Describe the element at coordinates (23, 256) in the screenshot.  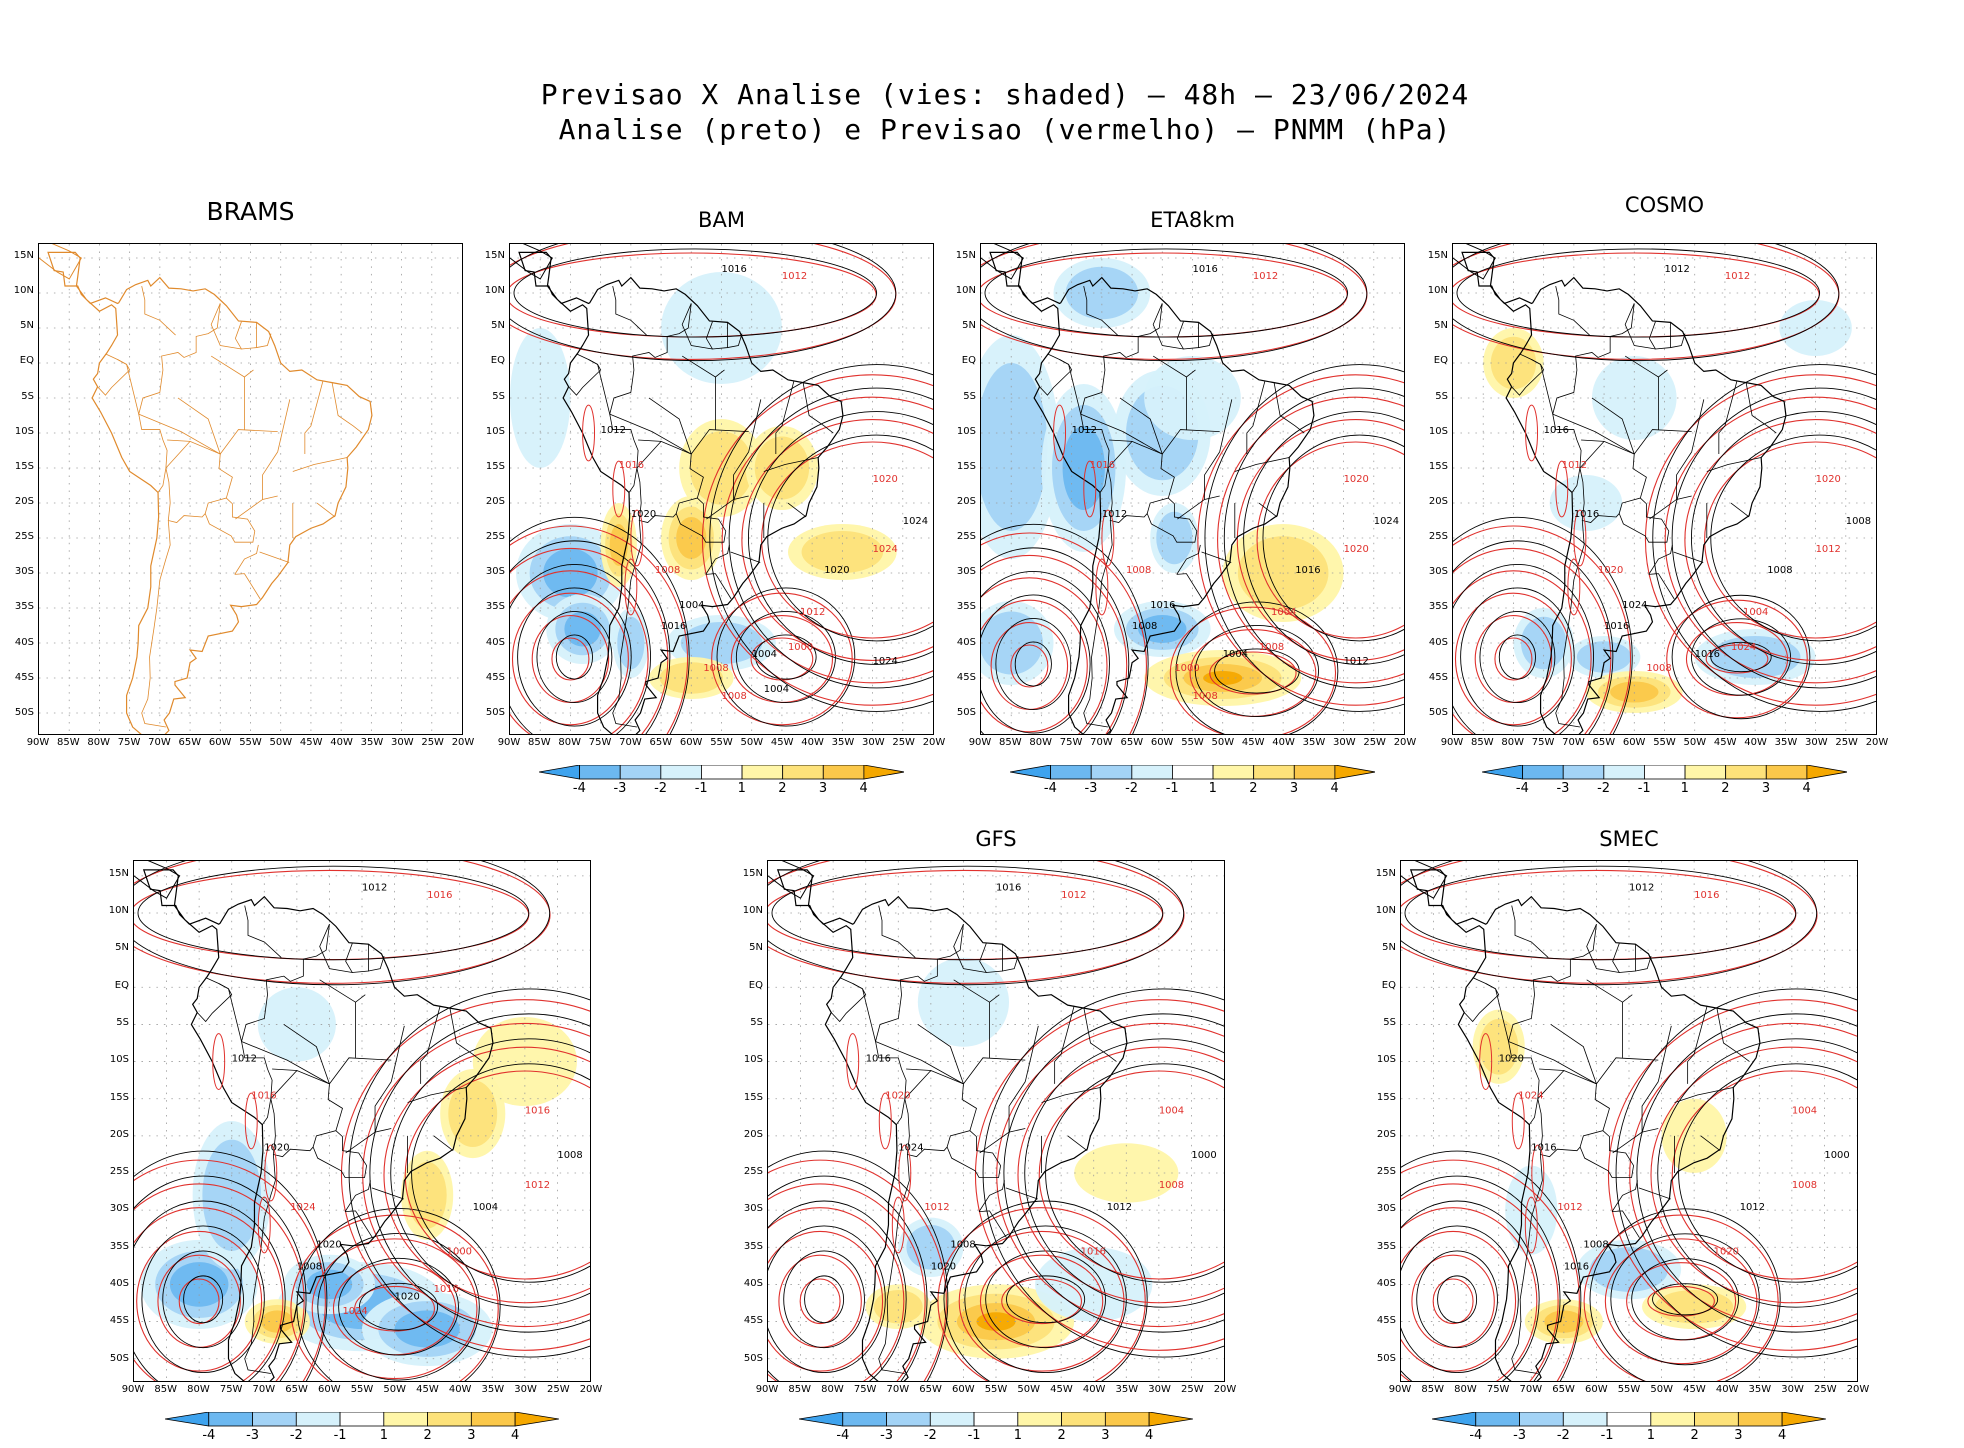
I see `lat-tick-label: 15N` at that location.